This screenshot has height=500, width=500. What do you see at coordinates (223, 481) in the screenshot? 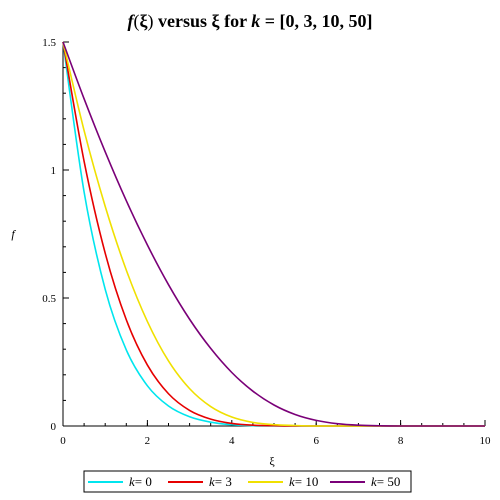
I see `legend-value: = 3` at bounding box center [223, 481].